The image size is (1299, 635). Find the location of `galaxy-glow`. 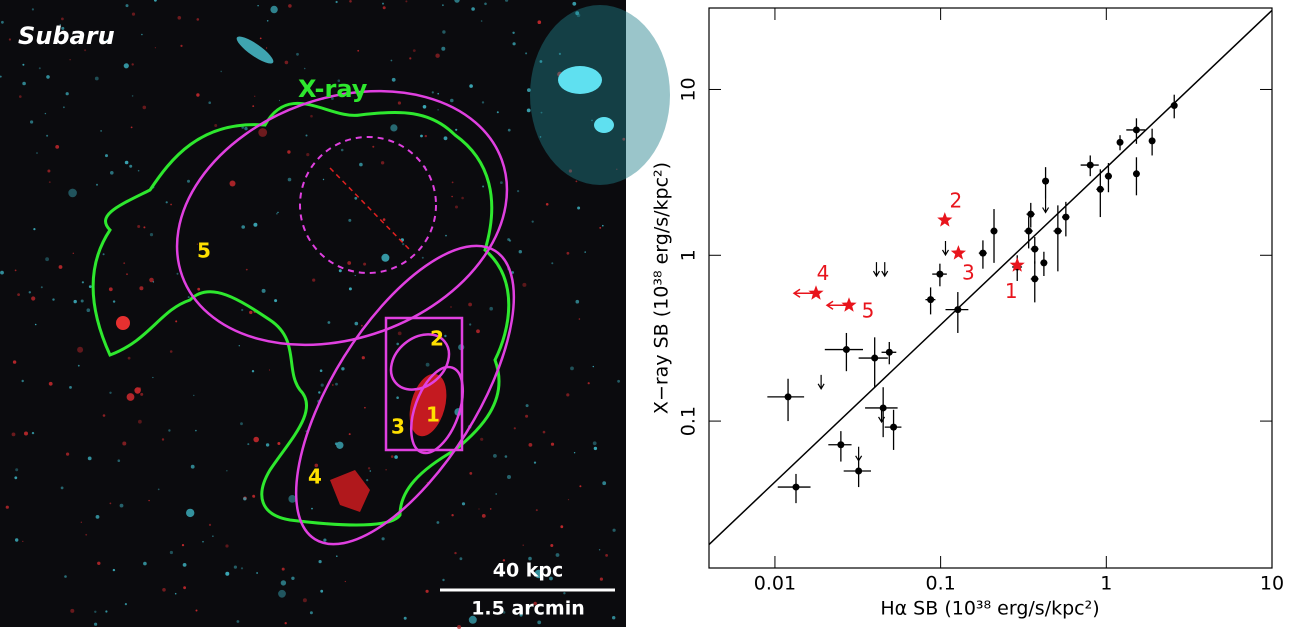

galaxy-glow is located at coordinates (600, 95).